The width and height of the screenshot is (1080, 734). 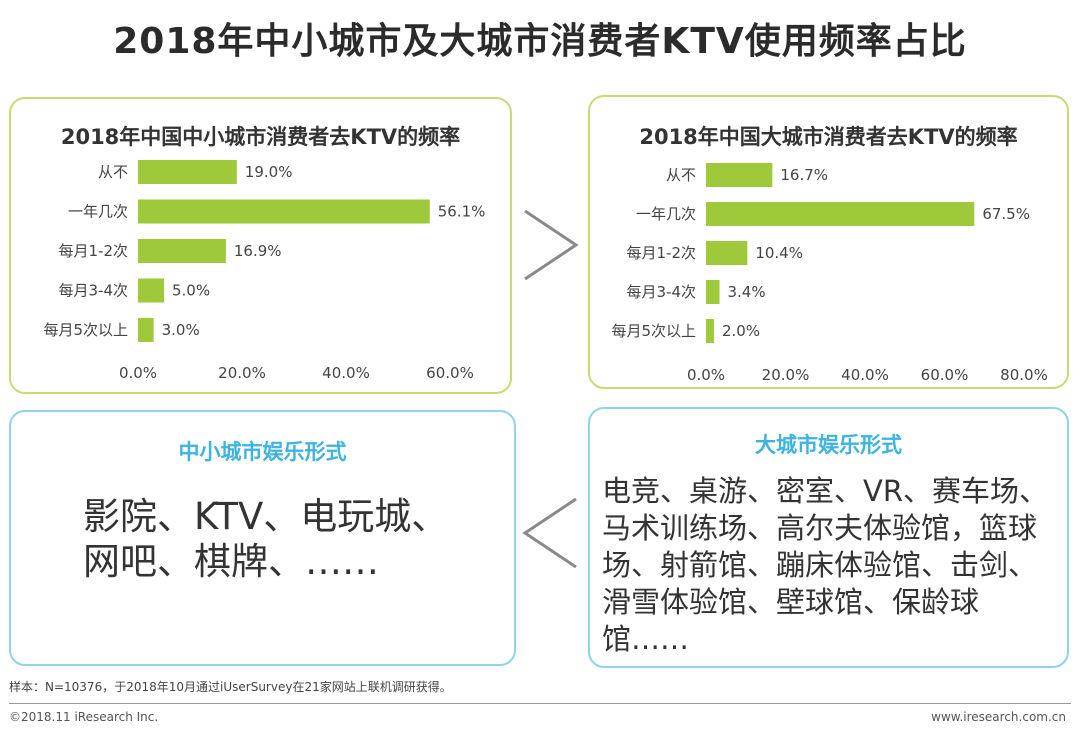 I want to click on entertainment-line: 影院、KTV、电玩城、, so click(x=266, y=516).